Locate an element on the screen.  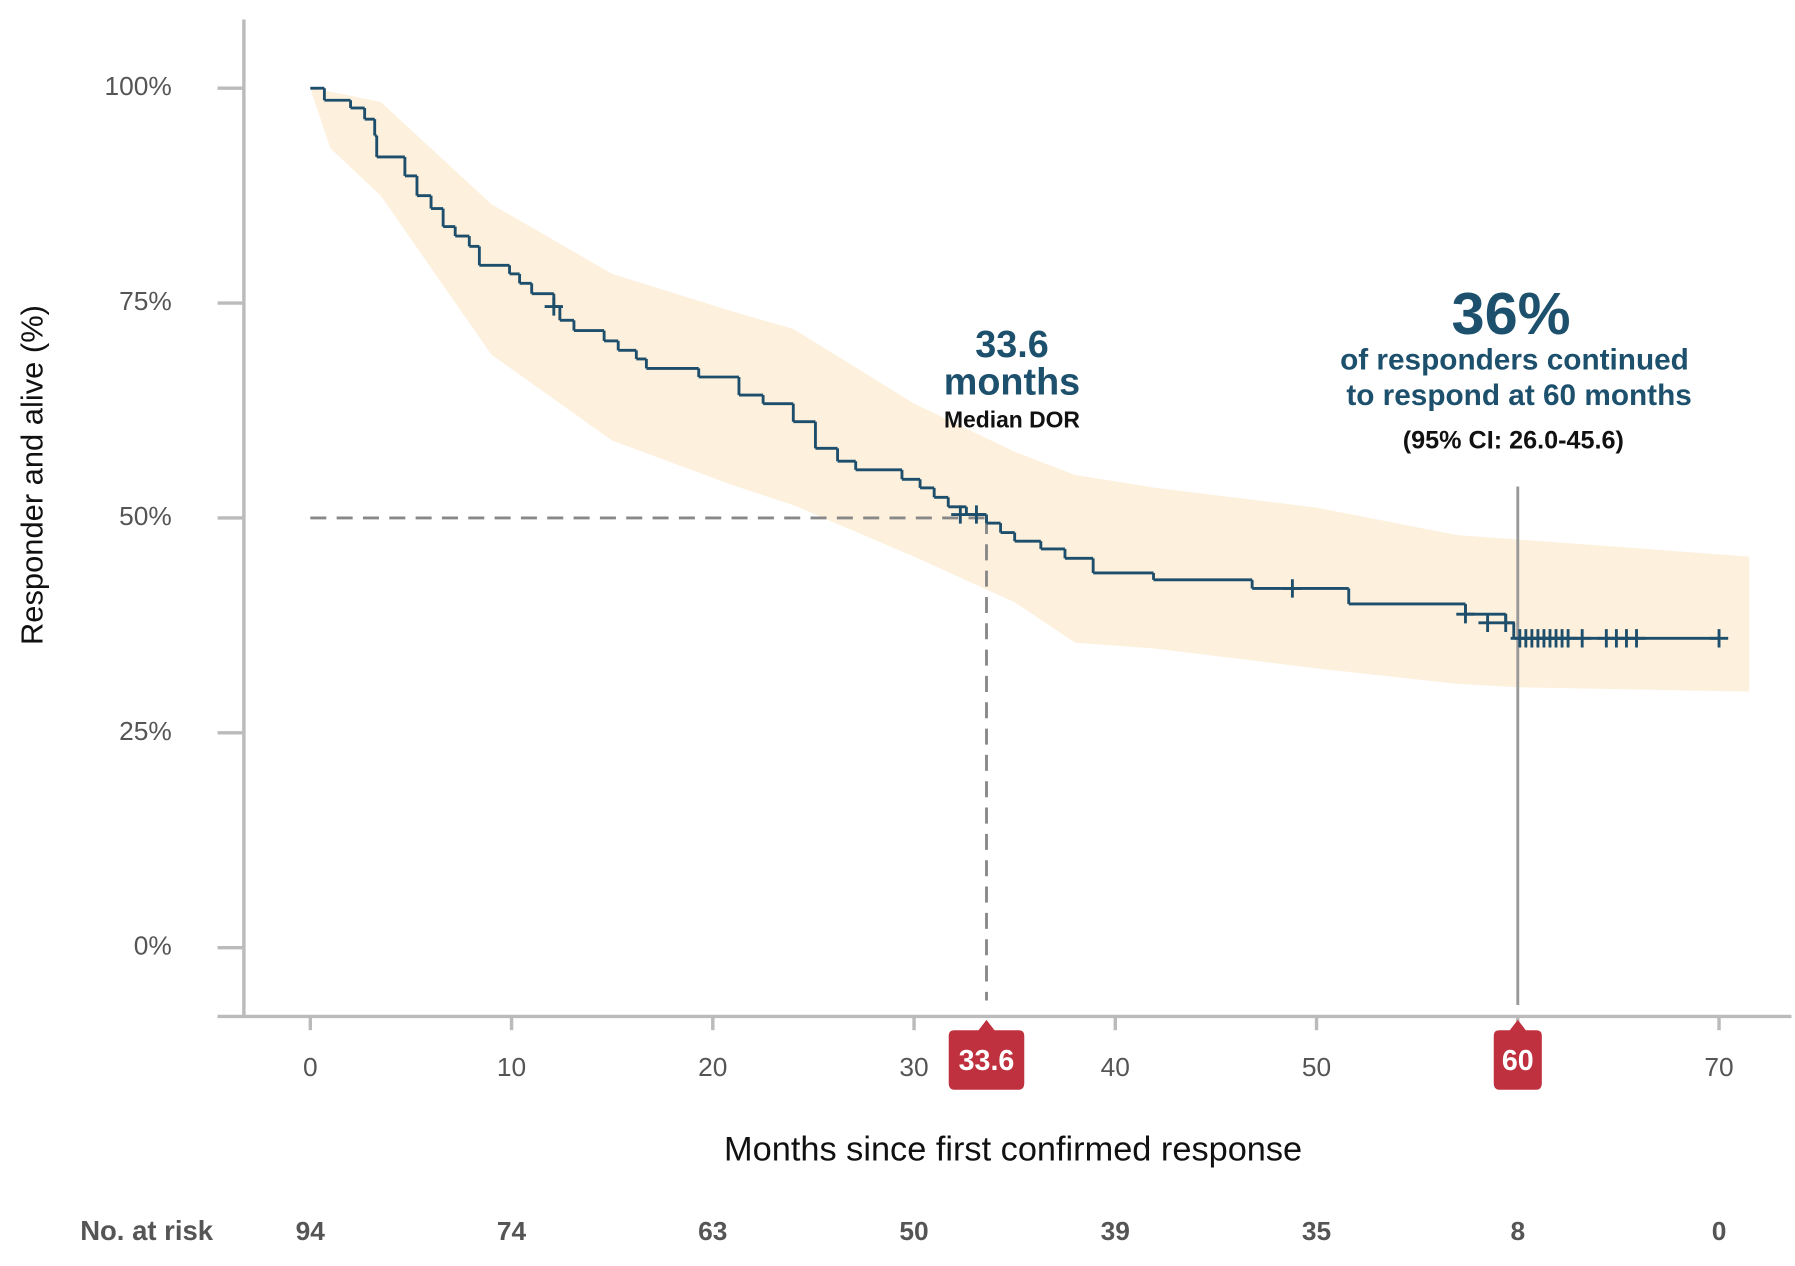
badge-label: 33.6 is located at coordinates (987, 1061).